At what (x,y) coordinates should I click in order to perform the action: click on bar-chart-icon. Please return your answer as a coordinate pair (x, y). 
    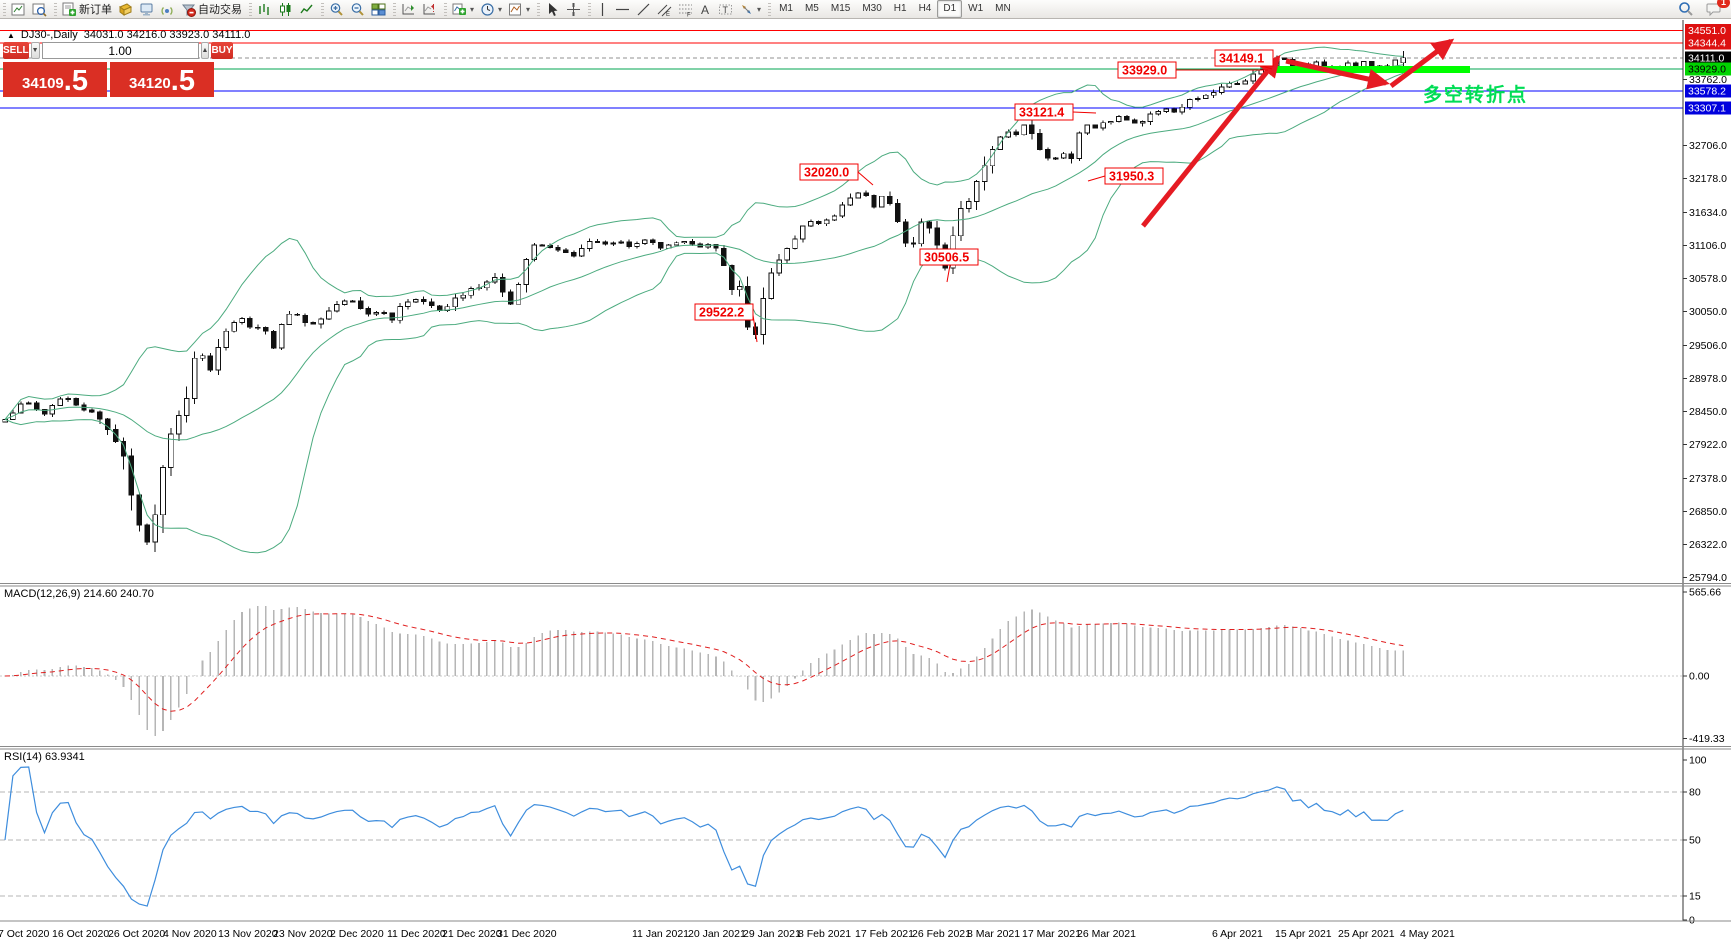
    Looking at the image, I should click on (264, 9).